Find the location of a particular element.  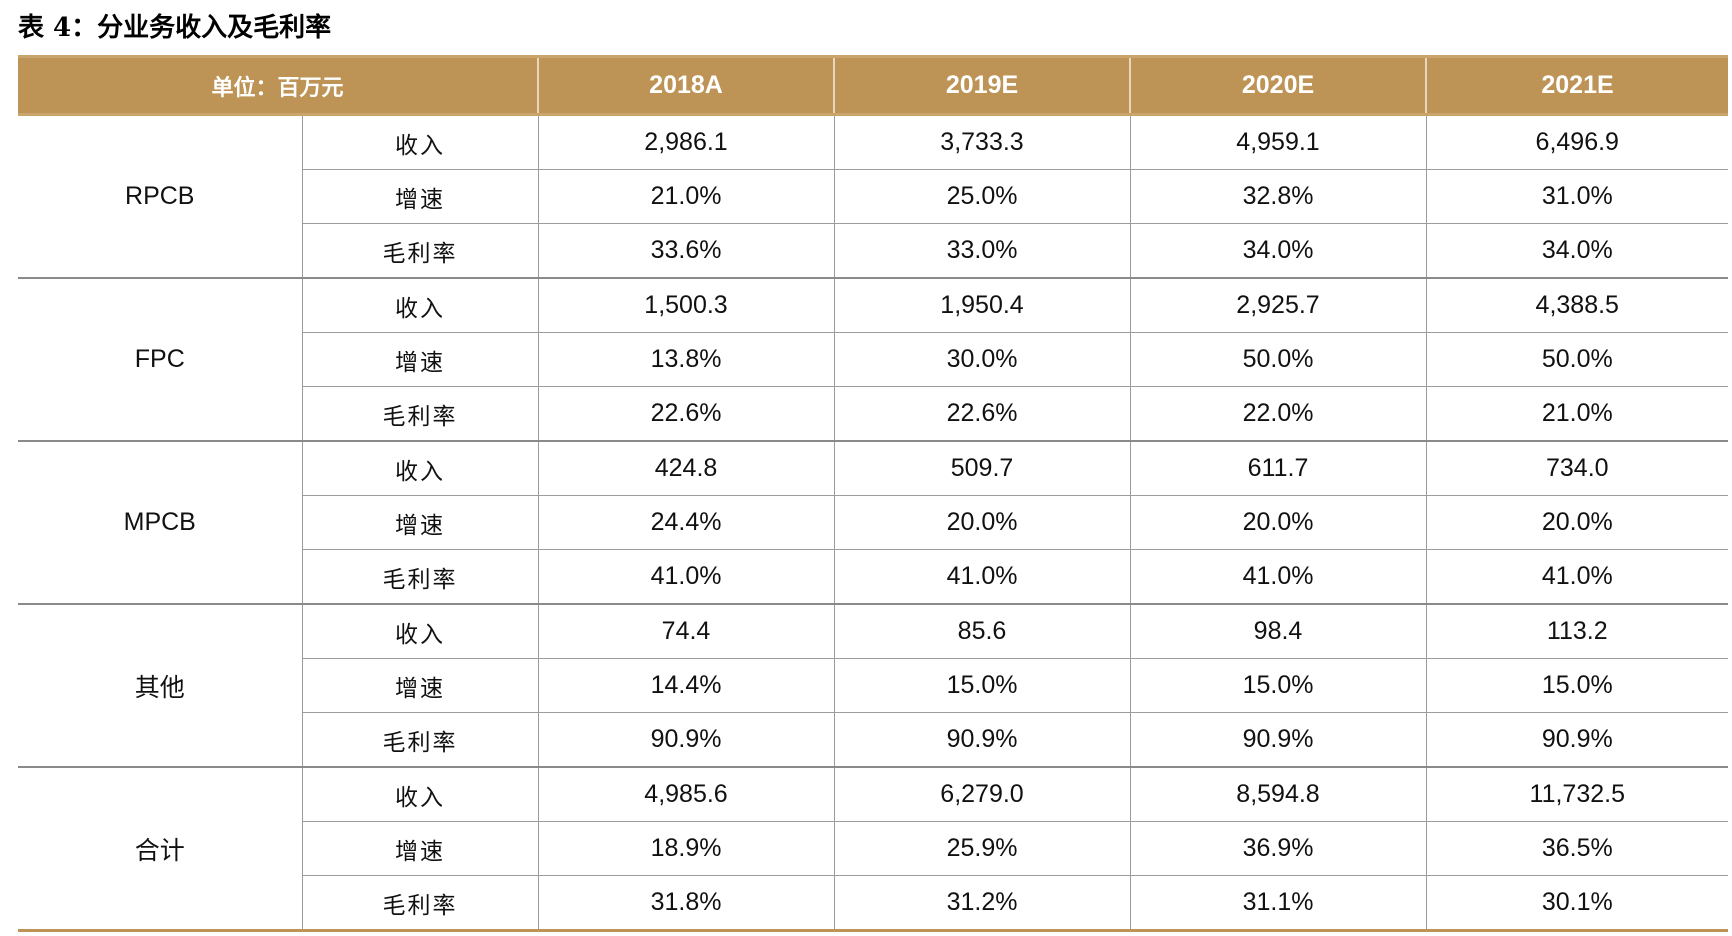

table-cell: 13.8% is located at coordinates (686, 359).